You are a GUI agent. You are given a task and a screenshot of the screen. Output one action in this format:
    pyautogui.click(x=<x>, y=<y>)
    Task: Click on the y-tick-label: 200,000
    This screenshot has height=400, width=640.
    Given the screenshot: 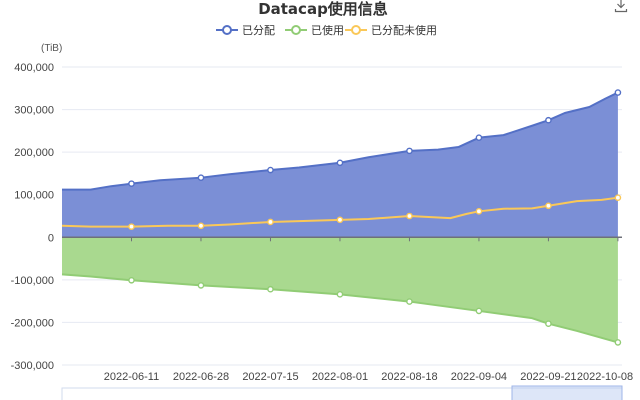 What is the action you would take?
    pyautogui.click(x=34, y=153)
    